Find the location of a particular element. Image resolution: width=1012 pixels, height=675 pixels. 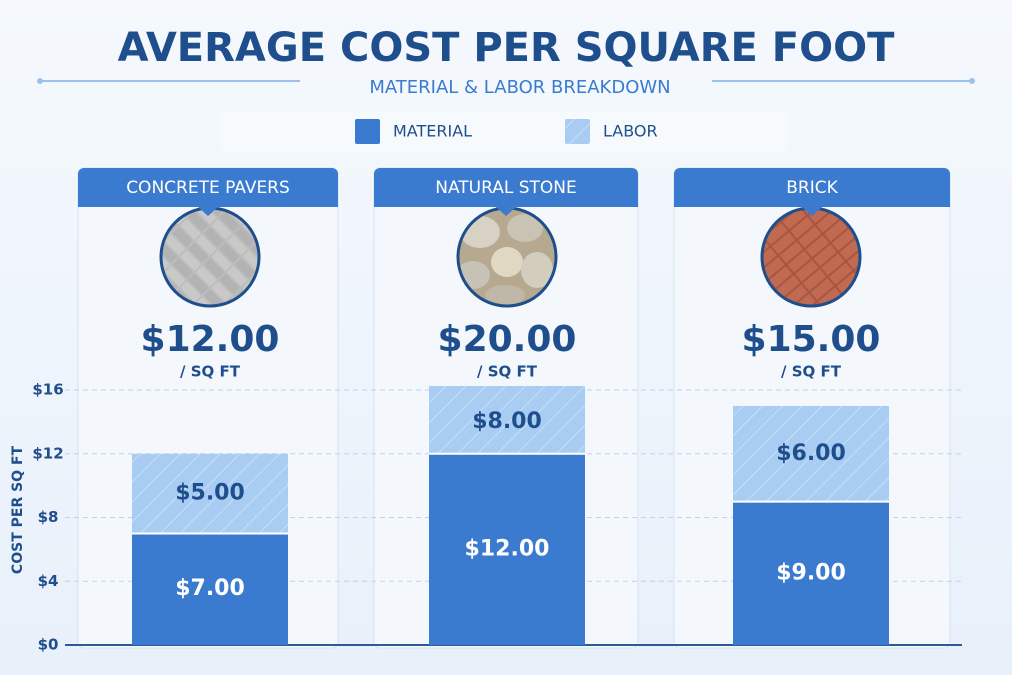

bar-value-label: $7.00 is located at coordinates (210, 588).